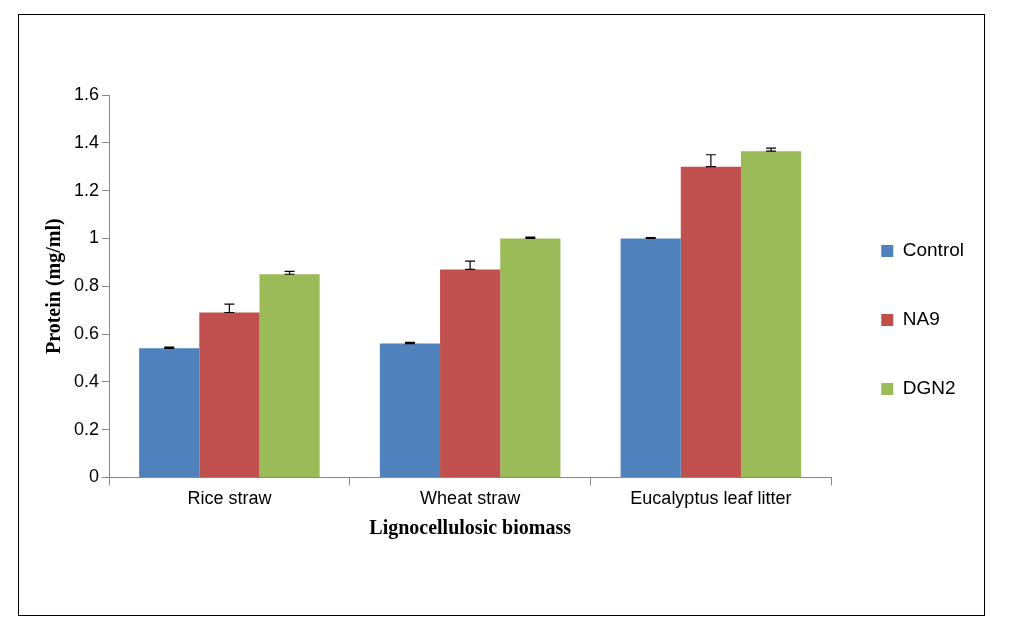 The height and width of the screenshot is (632, 1009). Describe the element at coordinates (94, 237) in the screenshot. I see `y-tick-label: 1` at that location.